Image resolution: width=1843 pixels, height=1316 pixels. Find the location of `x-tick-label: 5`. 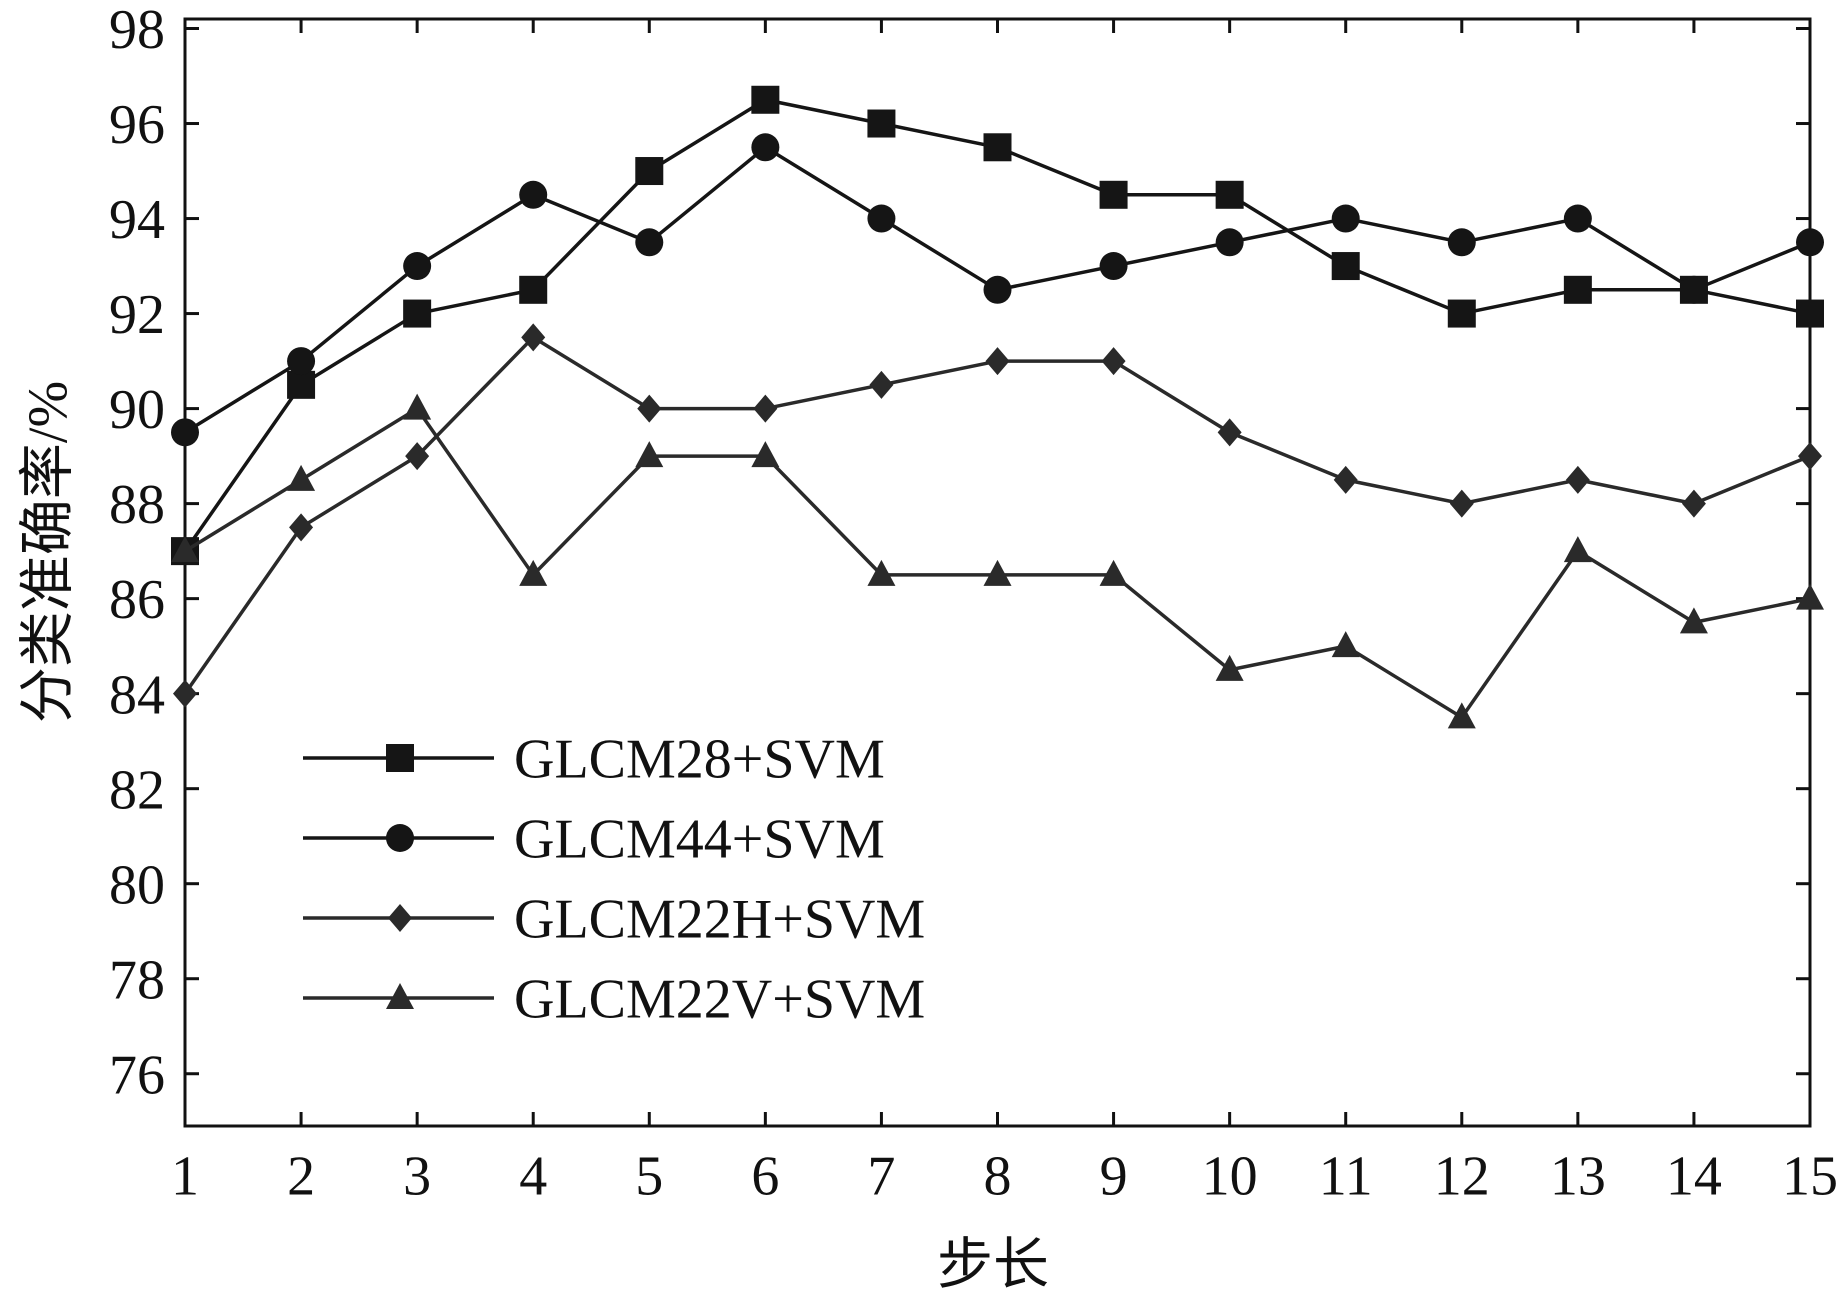

x-tick-label: 5 is located at coordinates (649, 1177).